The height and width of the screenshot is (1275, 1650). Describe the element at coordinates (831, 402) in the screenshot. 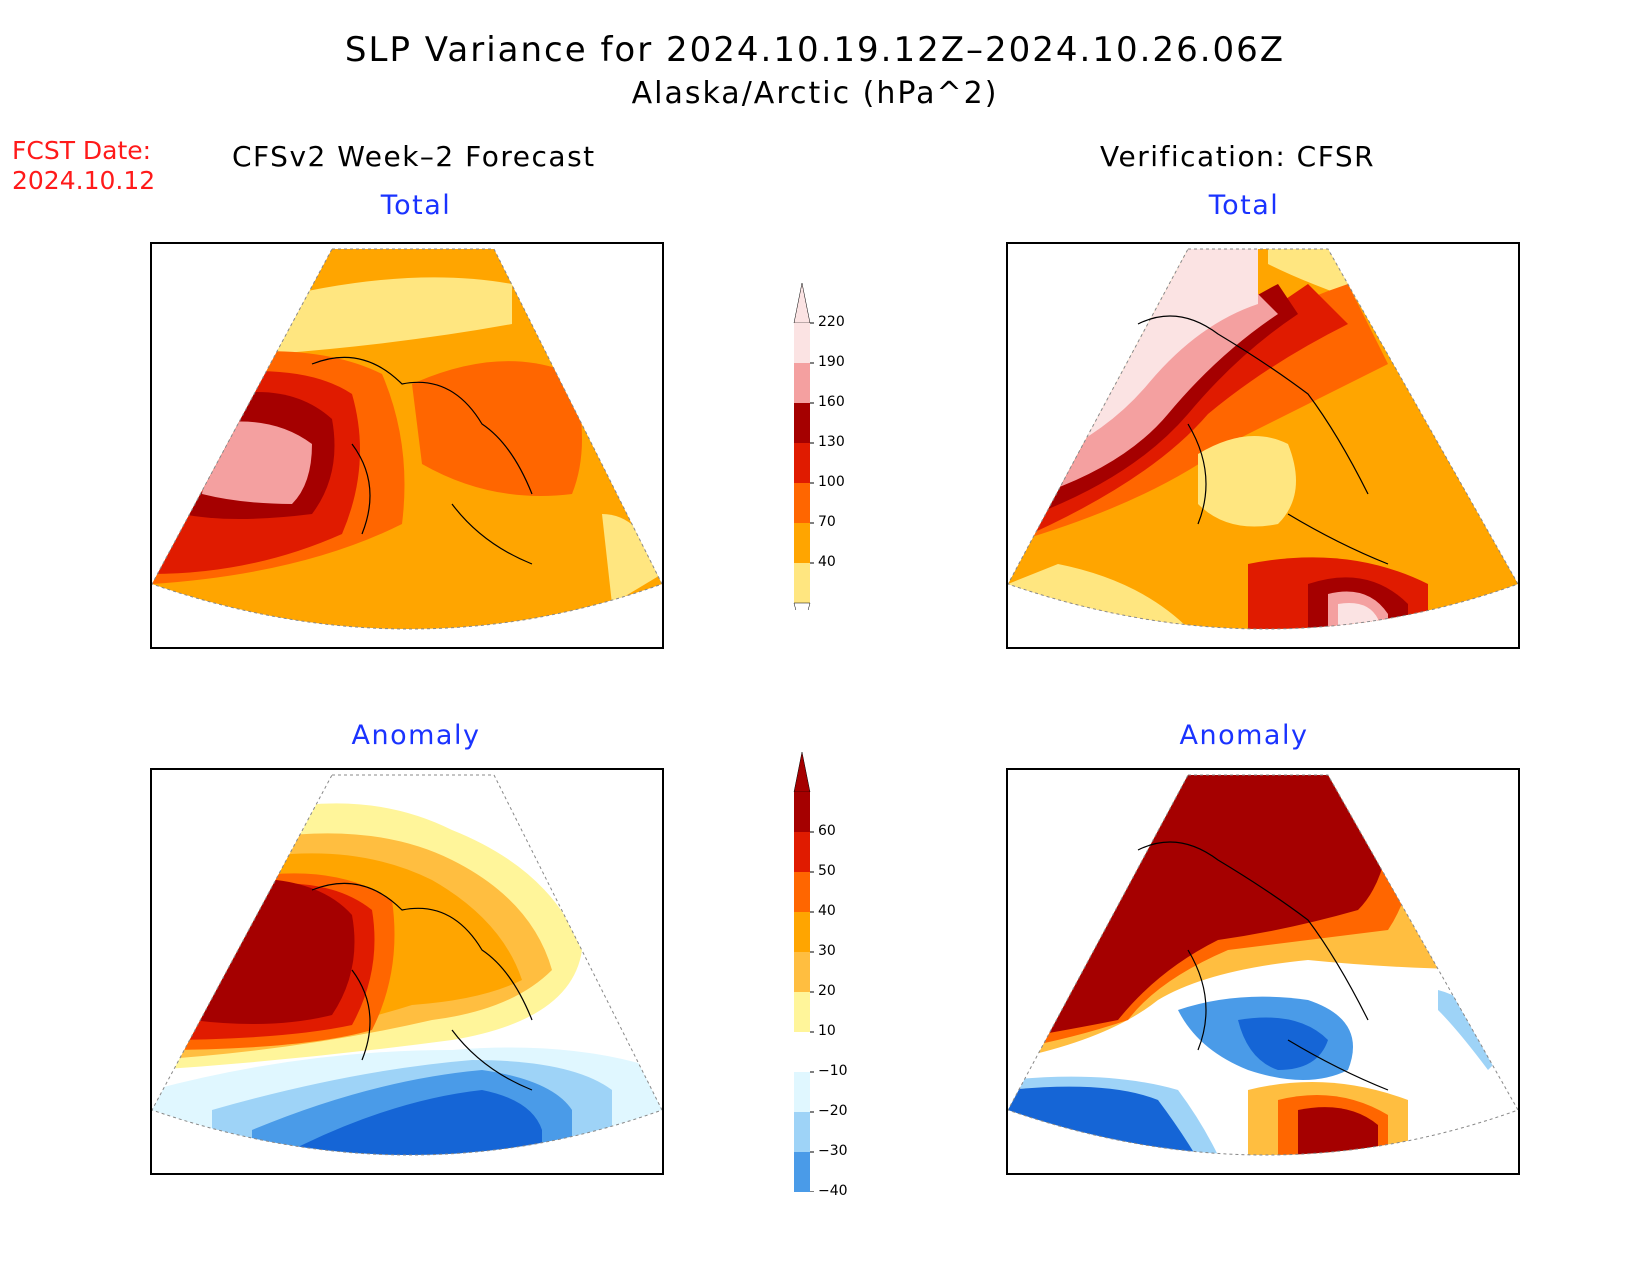

I see `total-colorbar-label: 160` at that location.